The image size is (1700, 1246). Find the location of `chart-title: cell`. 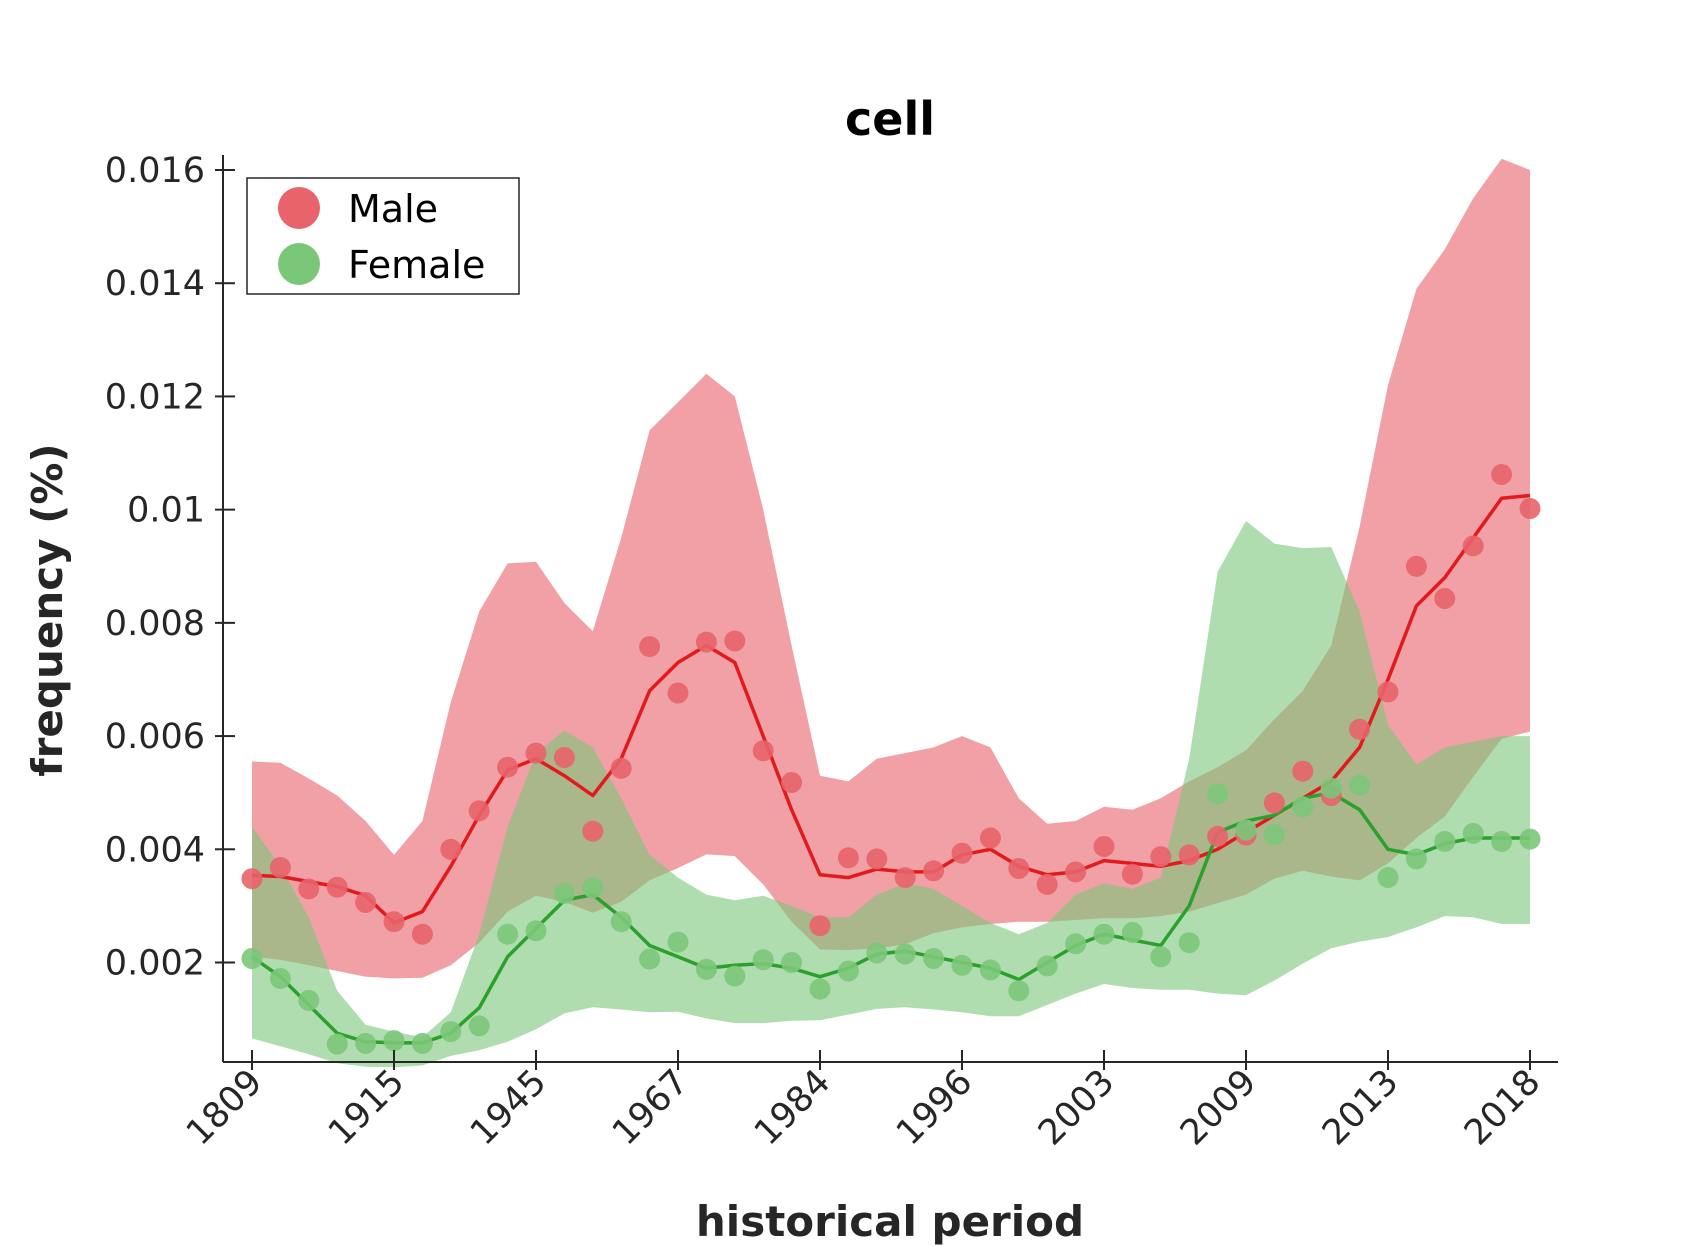

chart-title: cell is located at coordinates (890, 119).